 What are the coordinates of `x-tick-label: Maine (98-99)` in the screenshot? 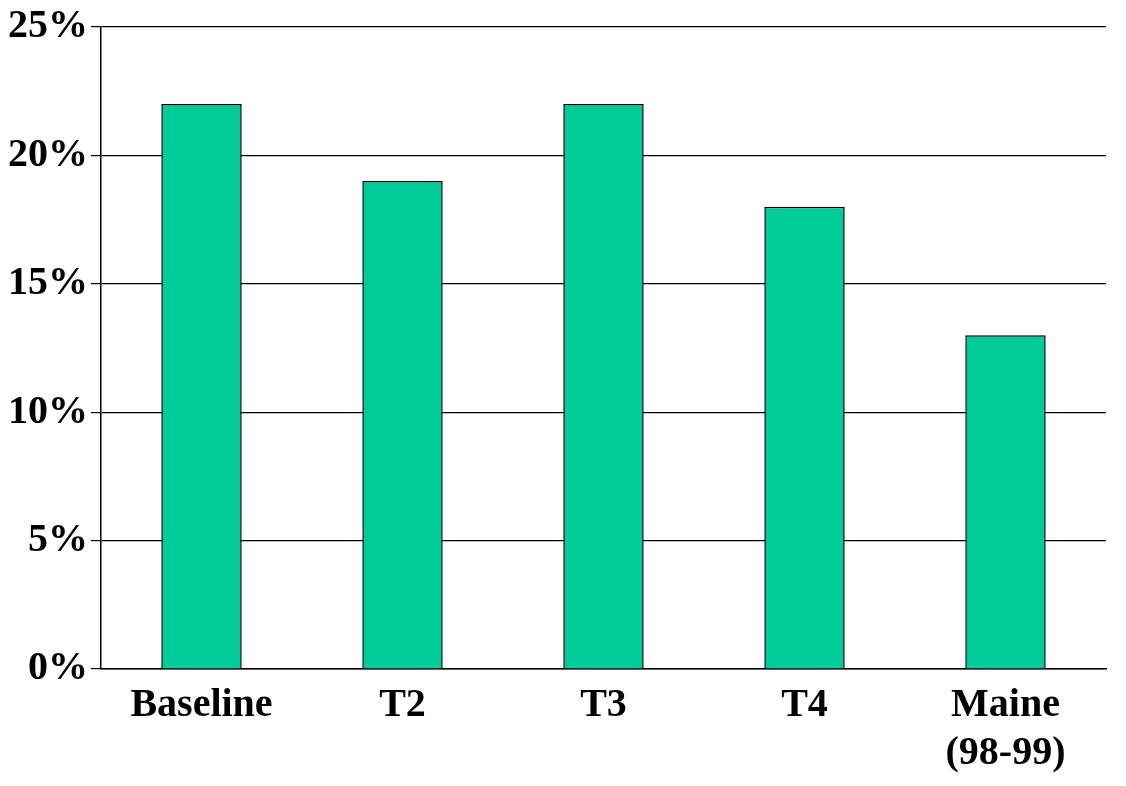 It's located at (1005, 727).